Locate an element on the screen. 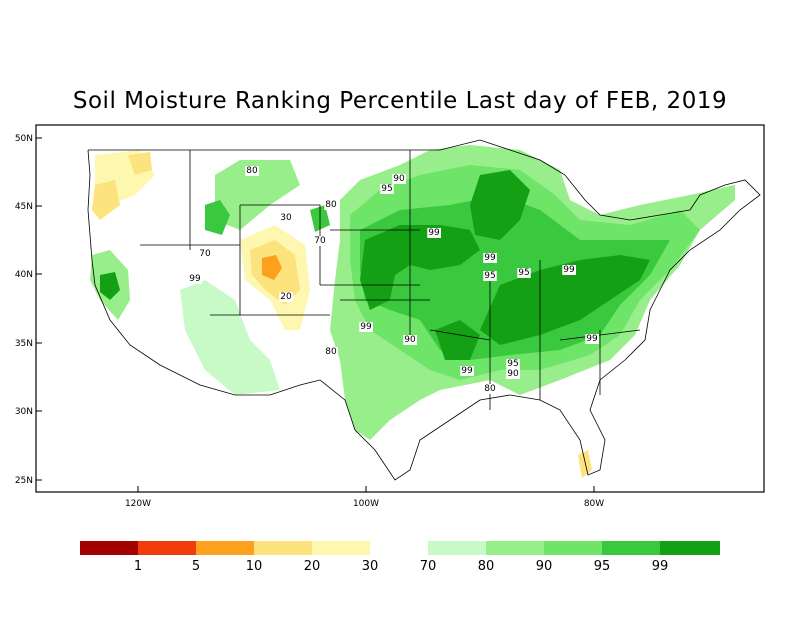 The image size is (800, 618). legend-label: 80 is located at coordinates (486, 566).